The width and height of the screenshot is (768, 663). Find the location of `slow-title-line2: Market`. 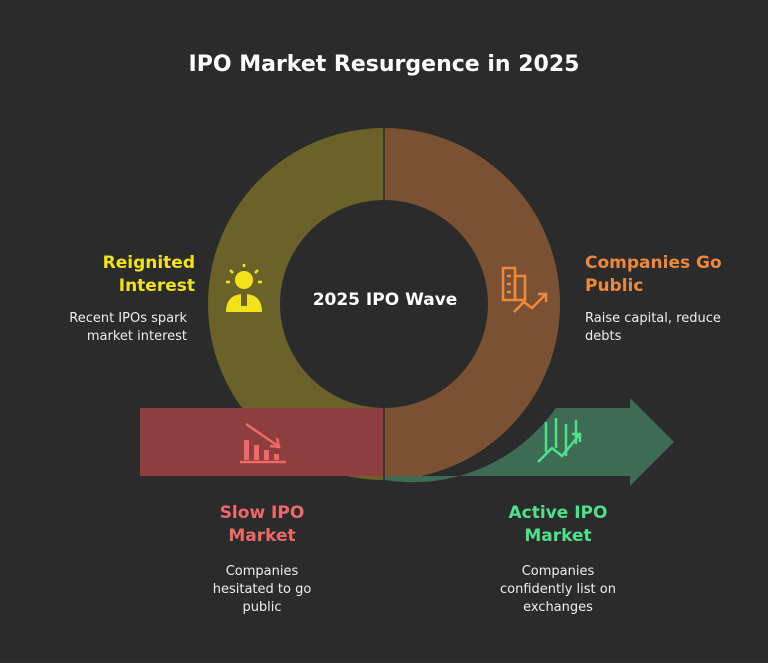

slow-title-line2: Market is located at coordinates (262, 536).